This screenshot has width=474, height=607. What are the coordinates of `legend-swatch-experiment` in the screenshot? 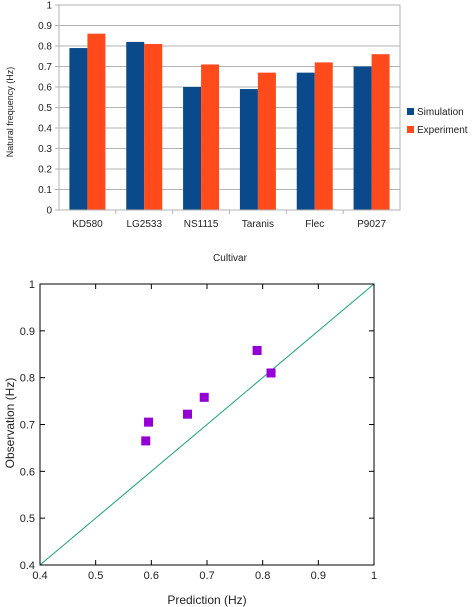 It's located at (410, 129).